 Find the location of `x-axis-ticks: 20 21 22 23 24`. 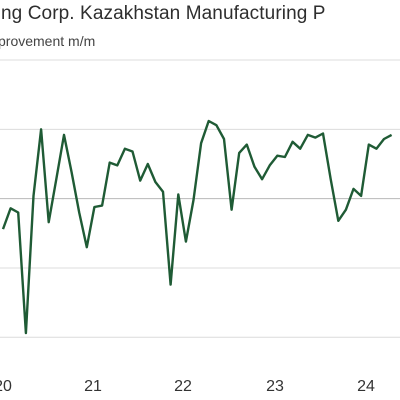

x-axis-ticks: 20 21 22 23 24 is located at coordinates (187, 386).